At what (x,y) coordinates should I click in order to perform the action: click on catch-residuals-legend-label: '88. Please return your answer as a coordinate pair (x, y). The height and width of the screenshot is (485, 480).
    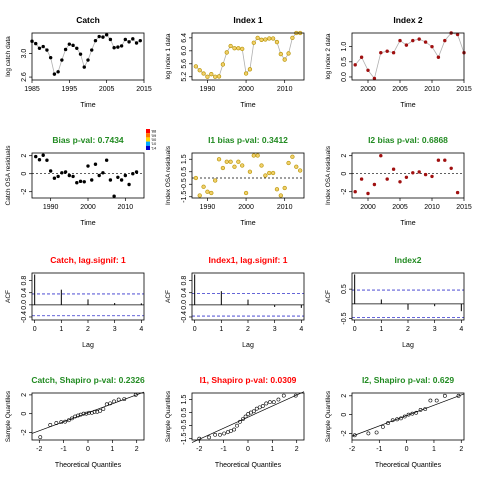
    Looking at the image, I should click on (154, 131).